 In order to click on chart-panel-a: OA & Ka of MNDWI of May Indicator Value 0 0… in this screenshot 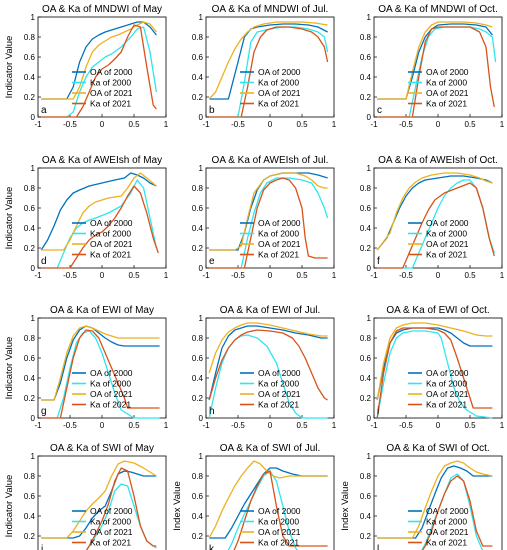, I will do `click(86, 66)`.